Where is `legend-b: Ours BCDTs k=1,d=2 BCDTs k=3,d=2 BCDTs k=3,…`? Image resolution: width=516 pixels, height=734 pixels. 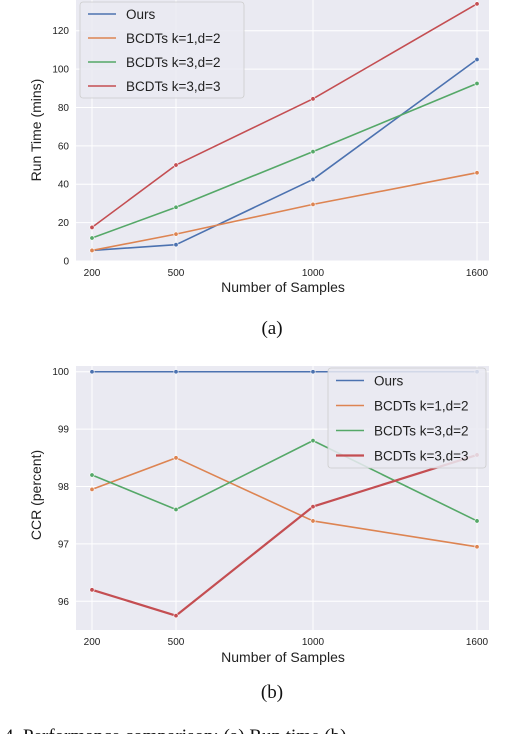 legend-b: Ours BCDTs k=1,d=2 BCDTs k=3,d=2 BCDTs k=3,… is located at coordinates (407, 418).